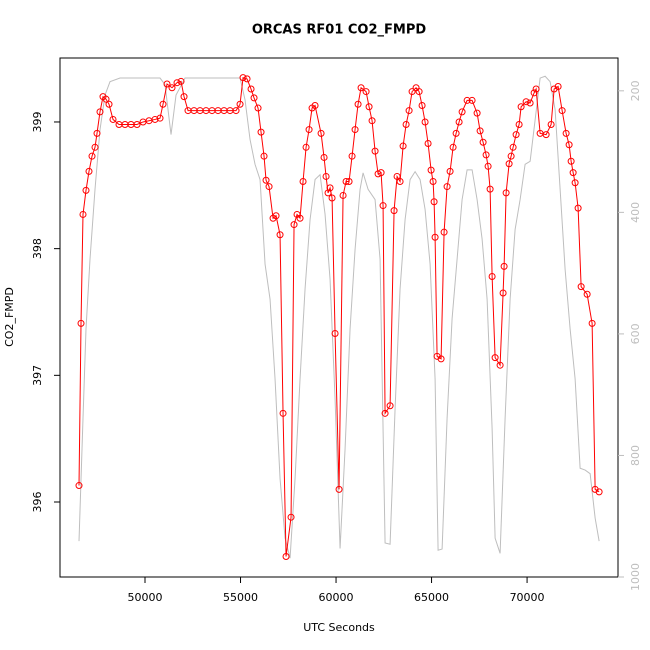 The width and height of the screenshot is (650, 650). What do you see at coordinates (635, 333) in the screenshot?
I see `y2-tick-label: 600` at bounding box center [635, 333].